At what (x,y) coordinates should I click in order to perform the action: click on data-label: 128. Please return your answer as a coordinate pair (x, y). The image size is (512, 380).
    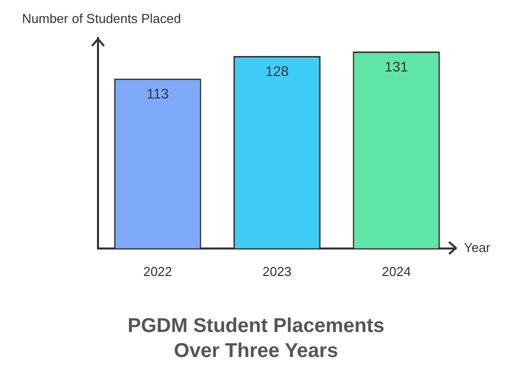
    Looking at the image, I should click on (277, 70).